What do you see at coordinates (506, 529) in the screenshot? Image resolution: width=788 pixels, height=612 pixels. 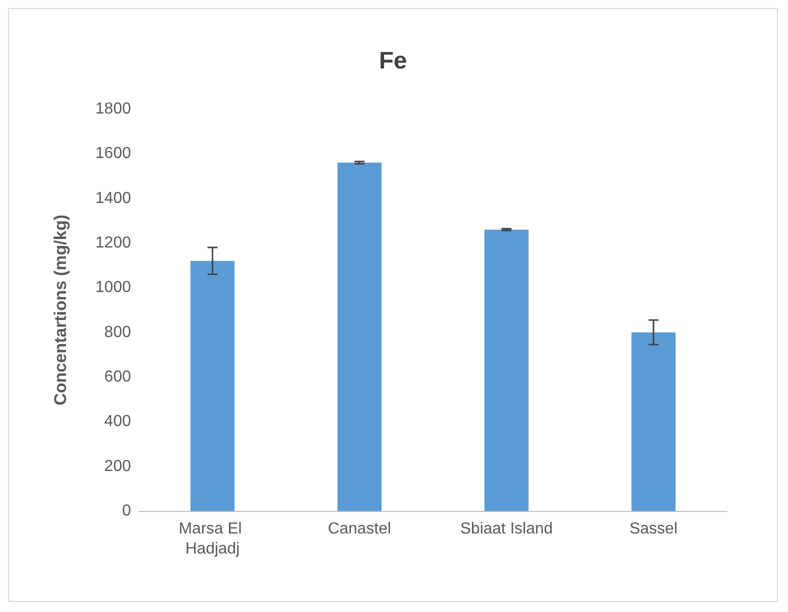 I see `x-tick-label: Sbiaat Island` at bounding box center [506, 529].